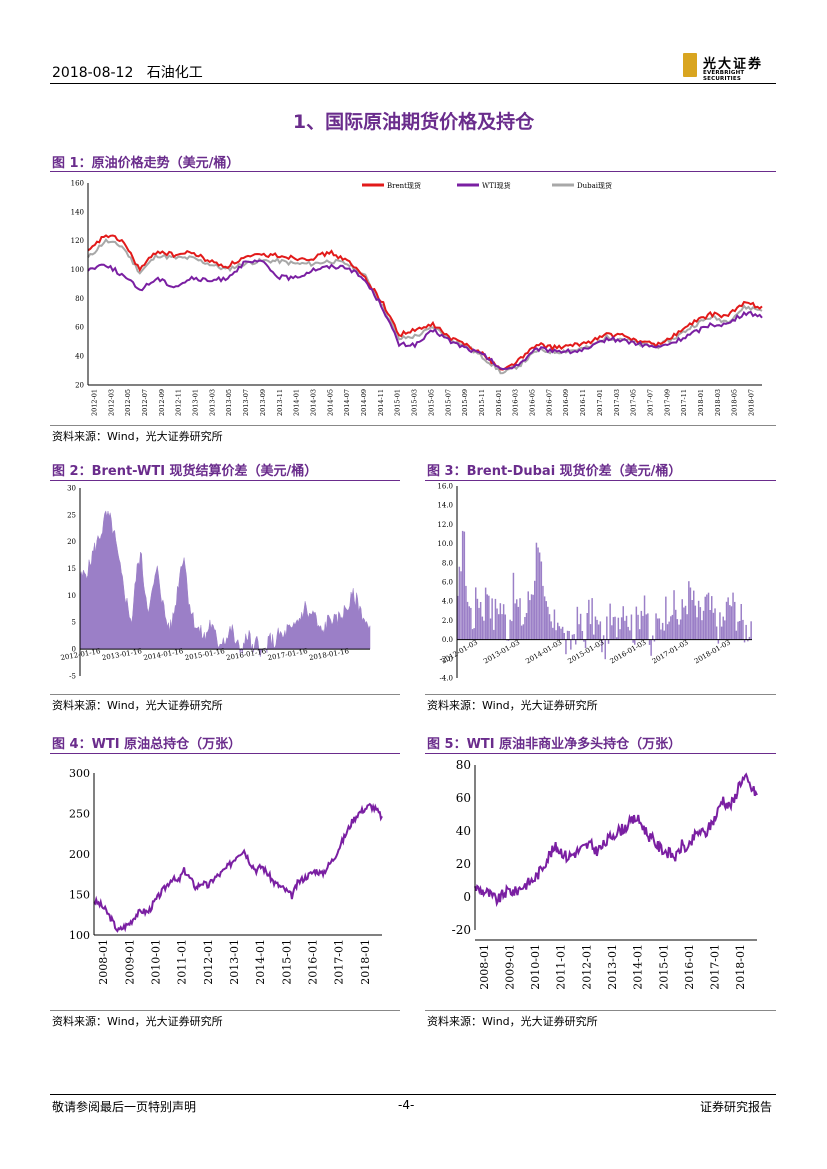  I want to click on fig1-xtick-label: 2014-01, so click(297, 402).